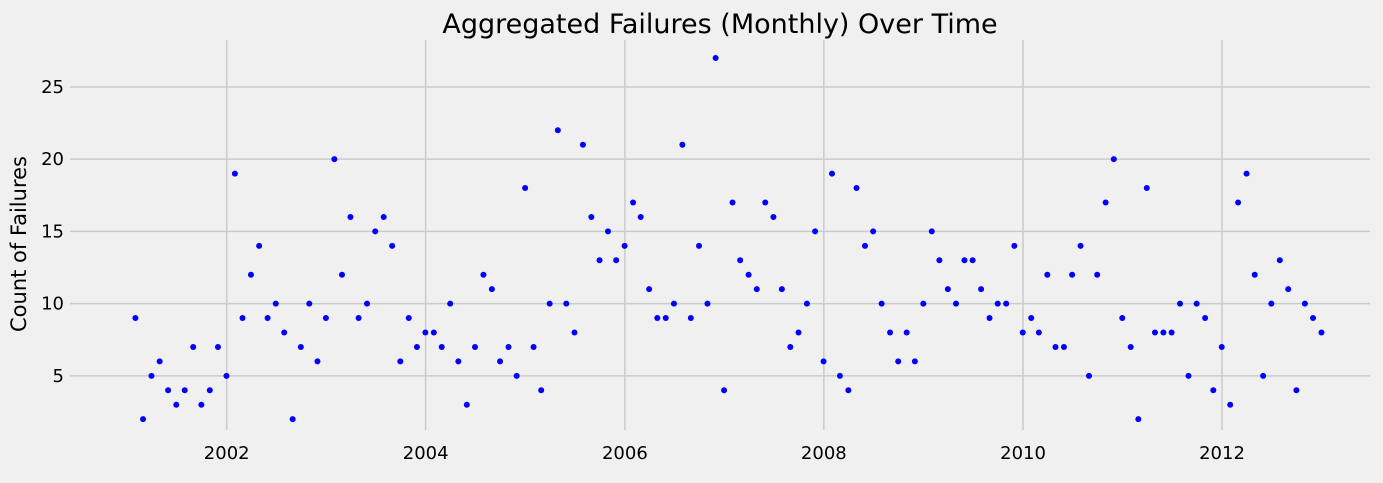 The height and width of the screenshot is (483, 1383). I want to click on chart-title: Aggregated Failures (Monthly) Over Time, so click(719, 24).